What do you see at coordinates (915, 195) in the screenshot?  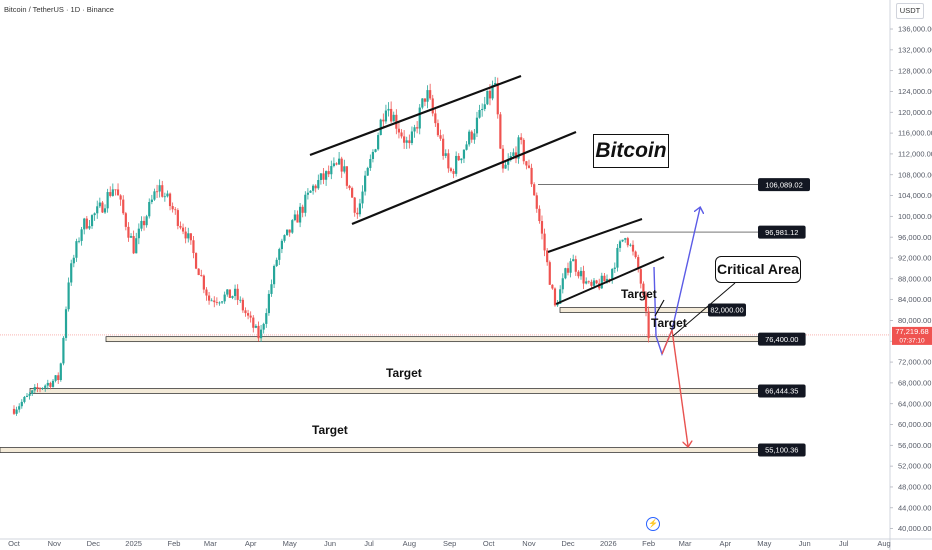 I see `y-tick-label: 104,000.00` at bounding box center [915, 195].